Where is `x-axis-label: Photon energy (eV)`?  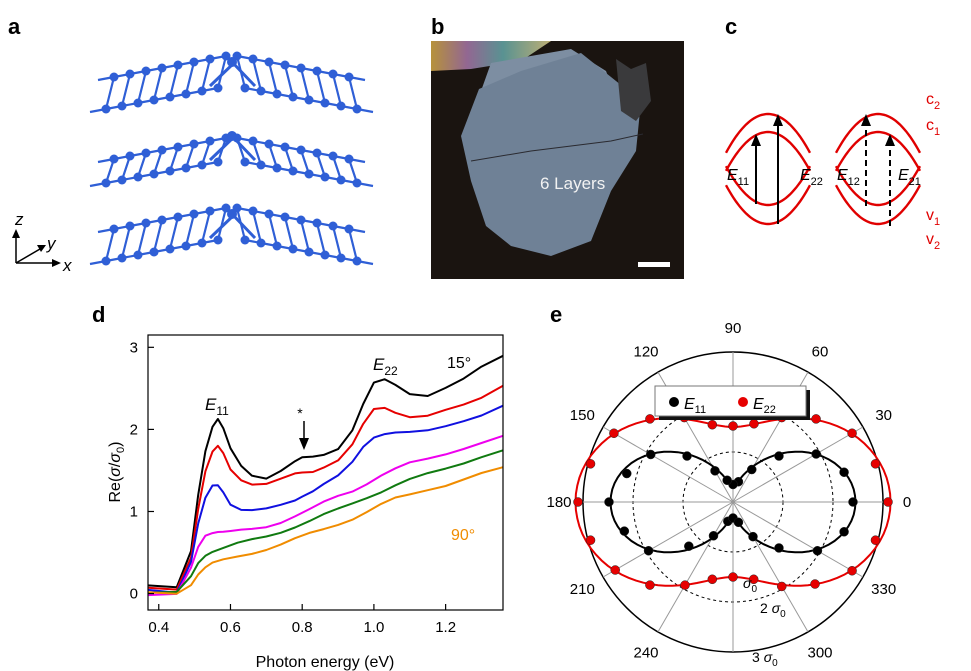
x-axis-label: Photon energy (eV) is located at coordinates (325, 662).